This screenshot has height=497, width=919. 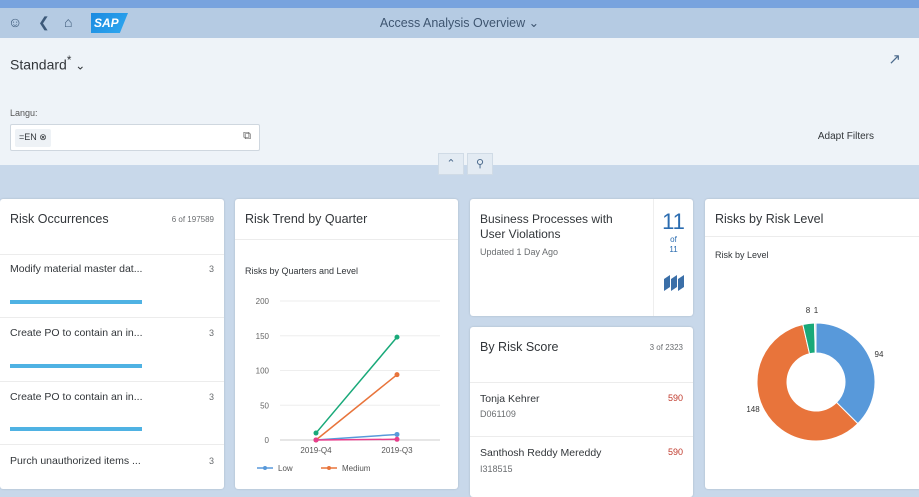 I want to click on kpi-value: 11, so click(x=673, y=221).